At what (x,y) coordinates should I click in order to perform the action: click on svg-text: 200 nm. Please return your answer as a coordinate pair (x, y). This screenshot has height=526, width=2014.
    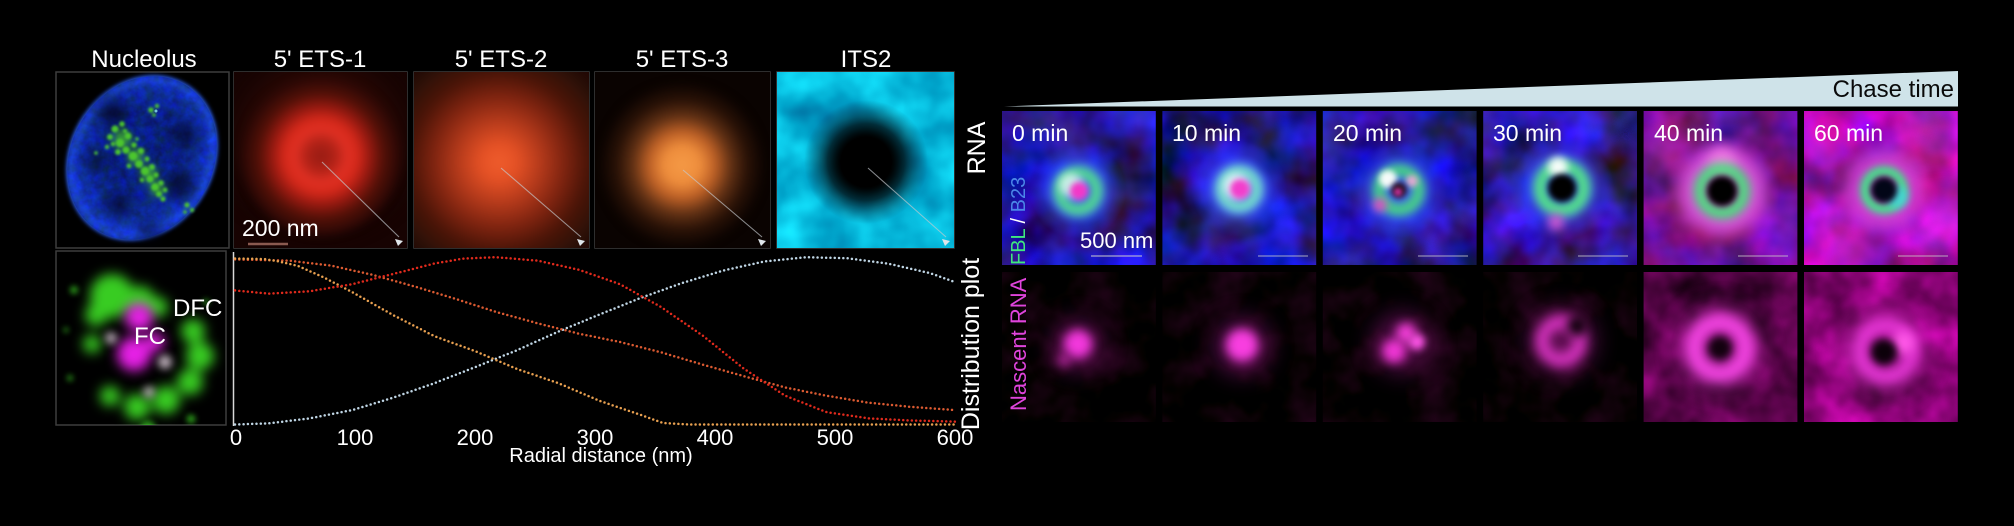
    Looking at the image, I should click on (280, 228).